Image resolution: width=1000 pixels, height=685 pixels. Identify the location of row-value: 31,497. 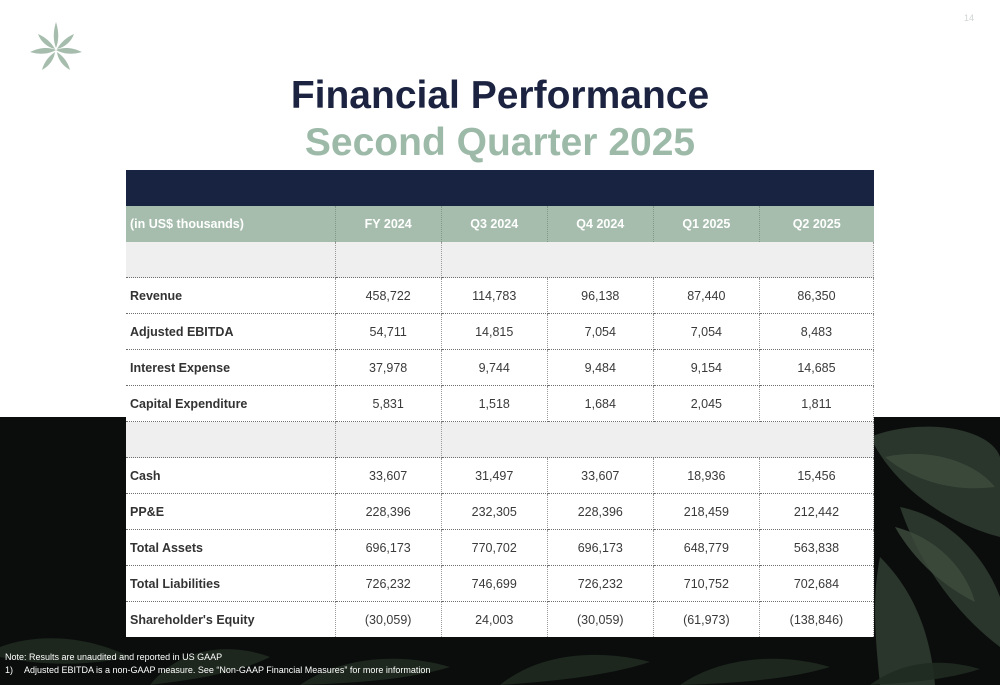
(494, 475).